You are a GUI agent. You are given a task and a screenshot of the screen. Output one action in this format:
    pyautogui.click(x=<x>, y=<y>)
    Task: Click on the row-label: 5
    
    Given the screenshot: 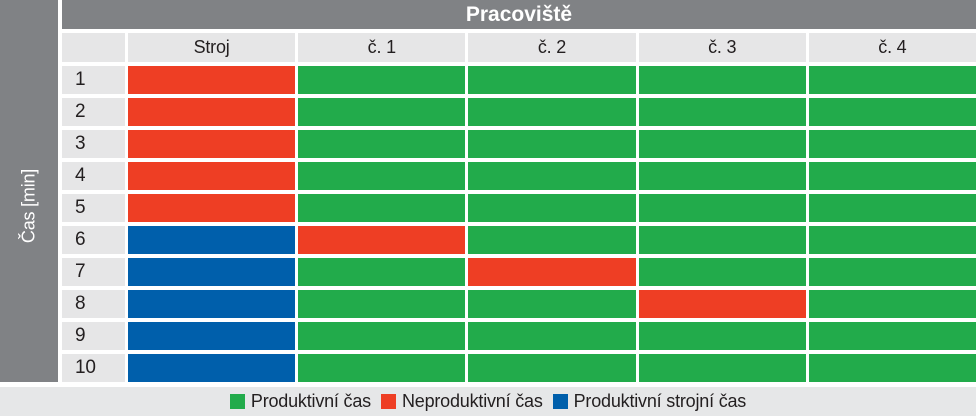 What is the action you would take?
    pyautogui.click(x=93, y=208)
    